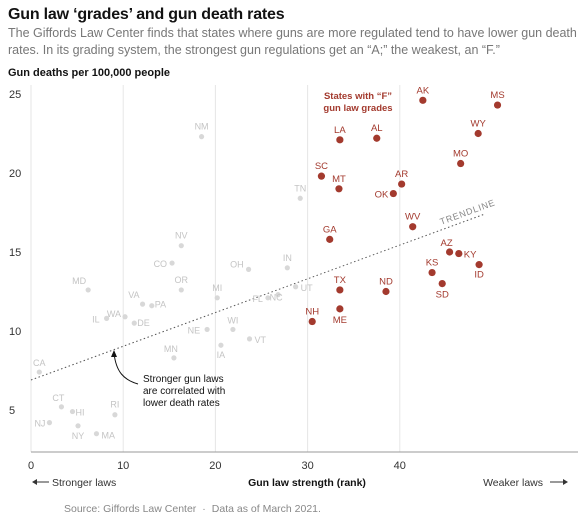  What do you see at coordinates (201, 137) in the screenshot?
I see `state-point-nm` at bounding box center [201, 137].